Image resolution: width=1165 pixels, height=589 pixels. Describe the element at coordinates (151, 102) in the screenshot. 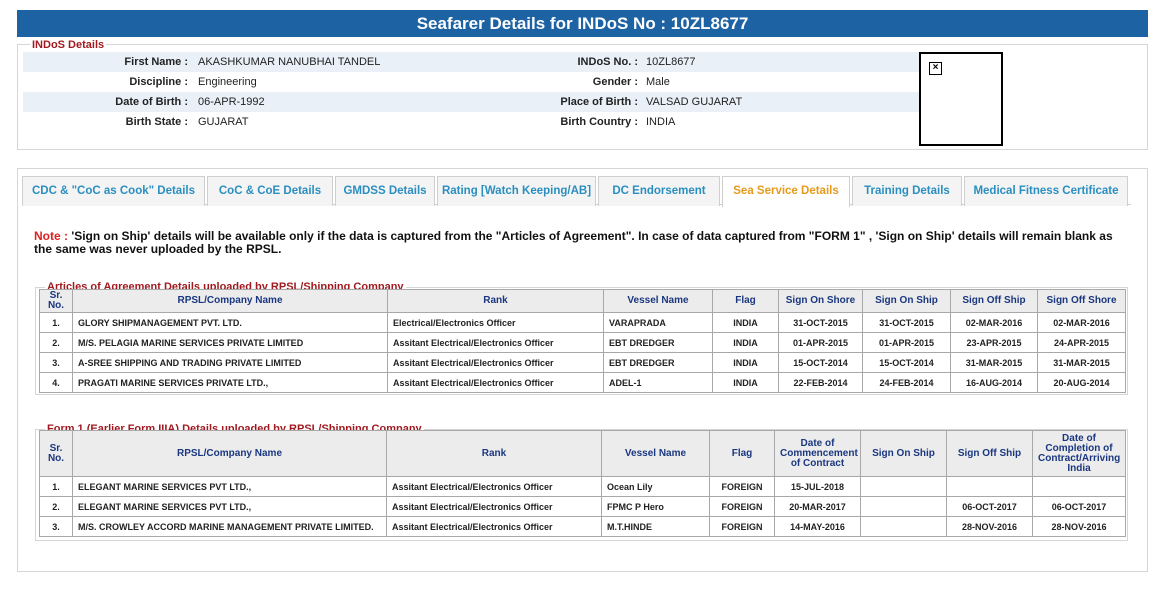

I see `field-label: Date of Birth :` at that location.